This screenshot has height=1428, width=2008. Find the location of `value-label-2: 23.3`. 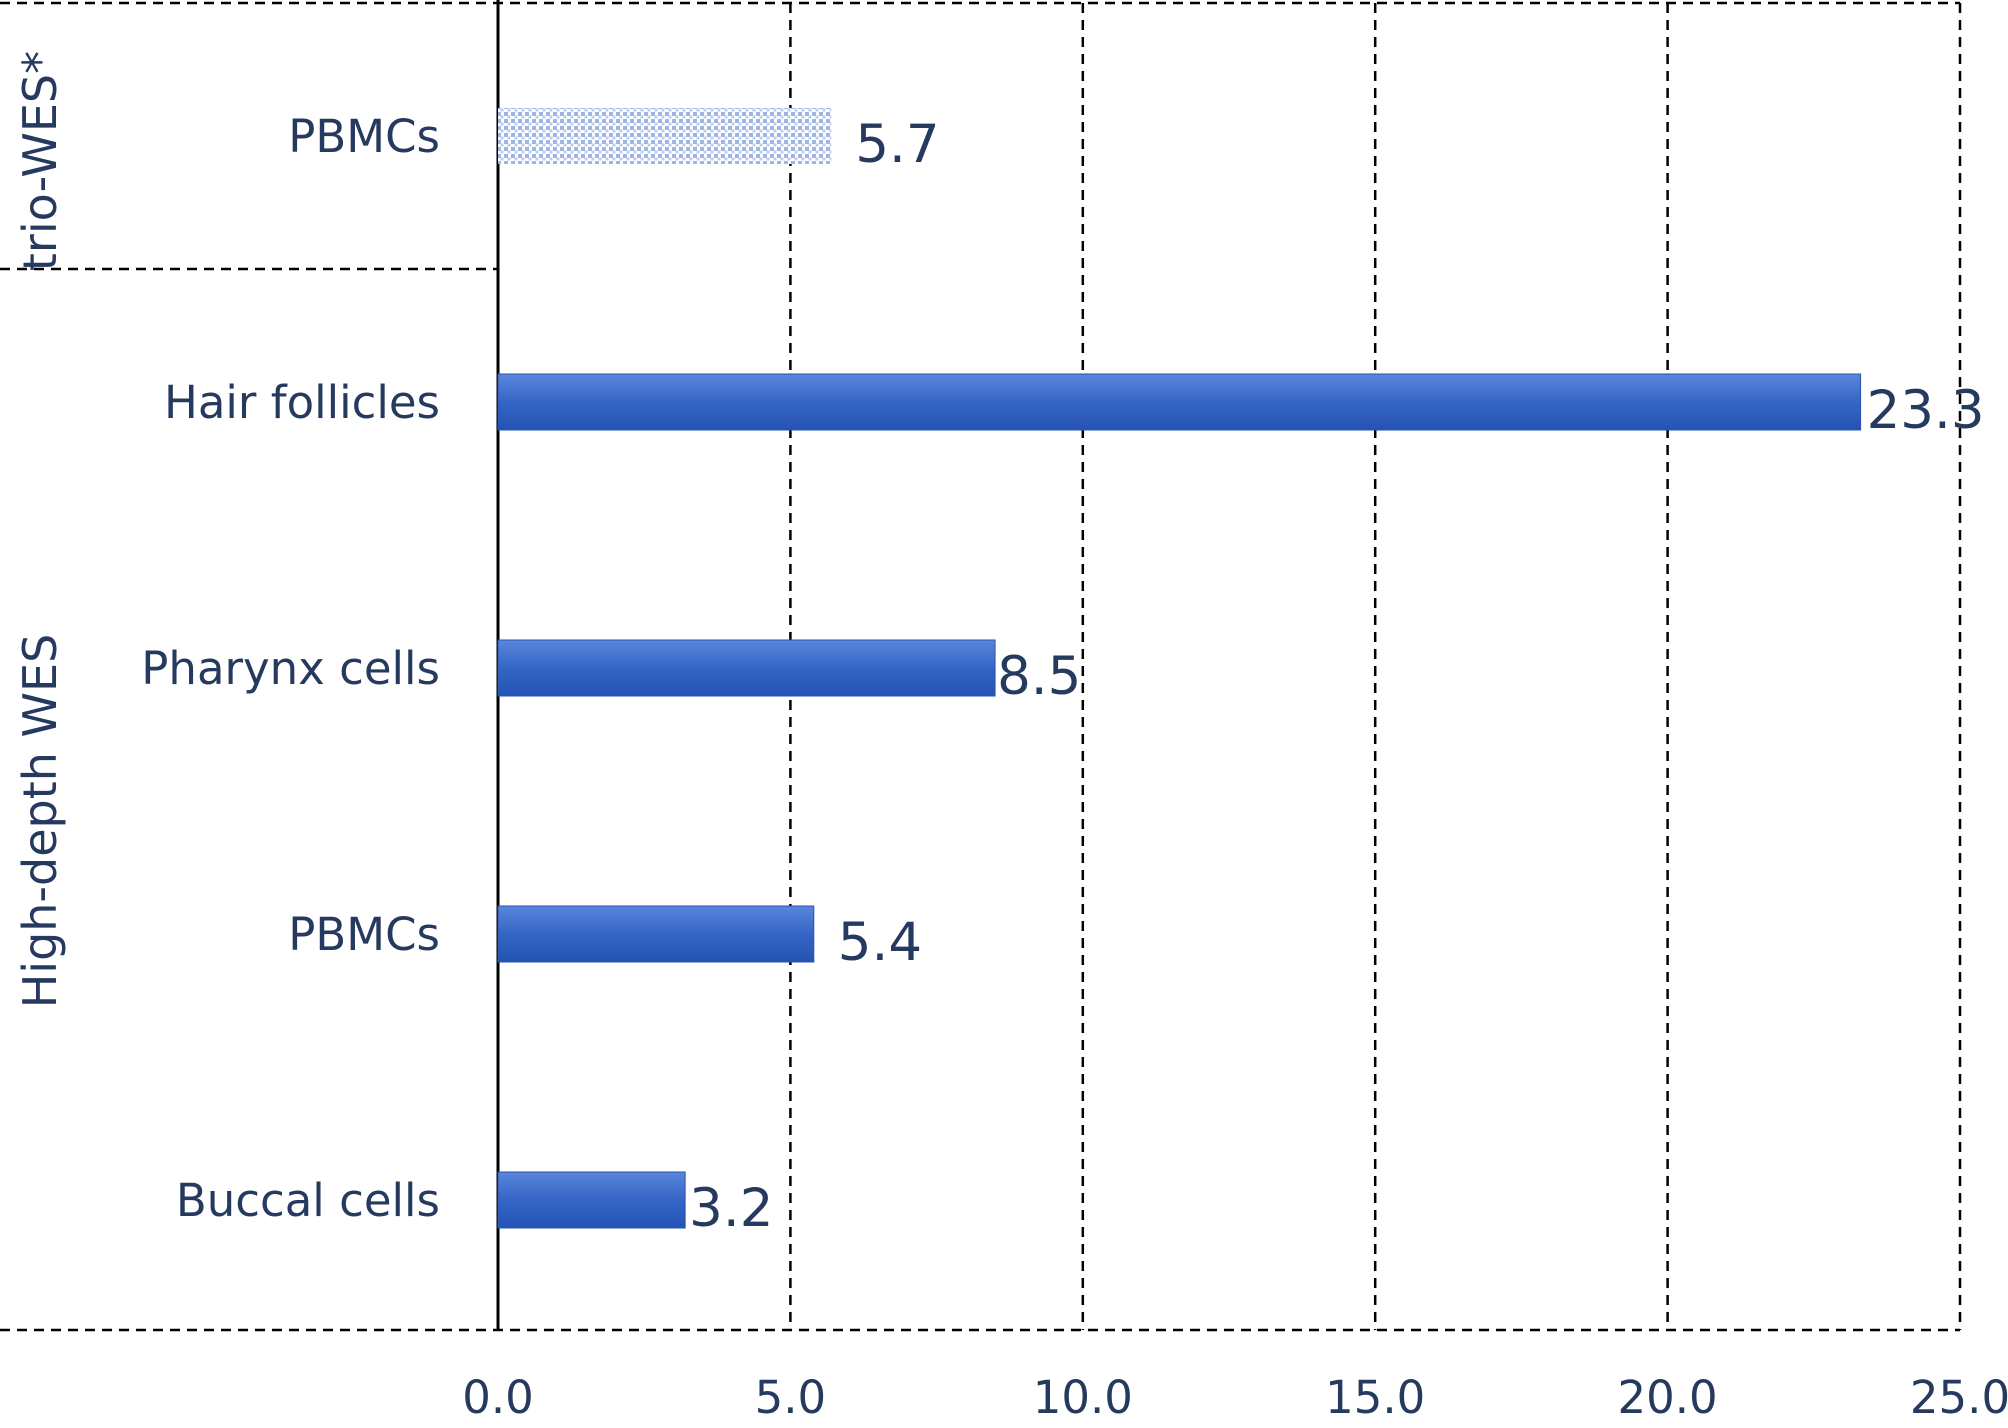

value-label-2: 23.3 is located at coordinates (1926, 410).